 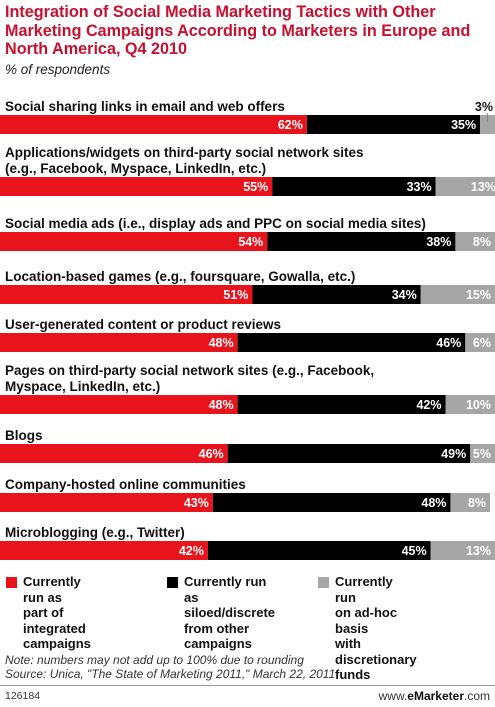 What do you see at coordinates (196, 503) in the screenshot?
I see `value-label-company-communities-integrated: 43%` at bounding box center [196, 503].